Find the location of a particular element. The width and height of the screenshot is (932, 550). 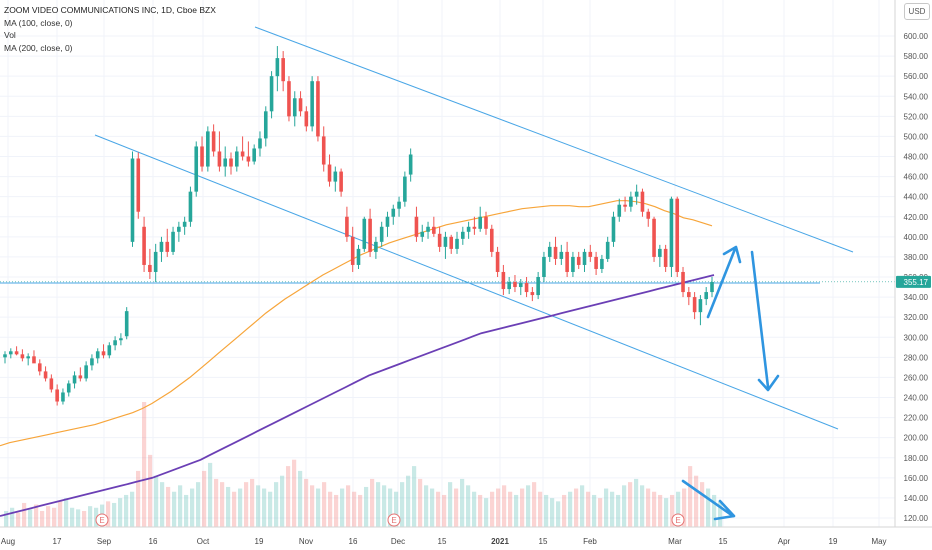

x-tick-label: 17 is located at coordinates (57, 541).